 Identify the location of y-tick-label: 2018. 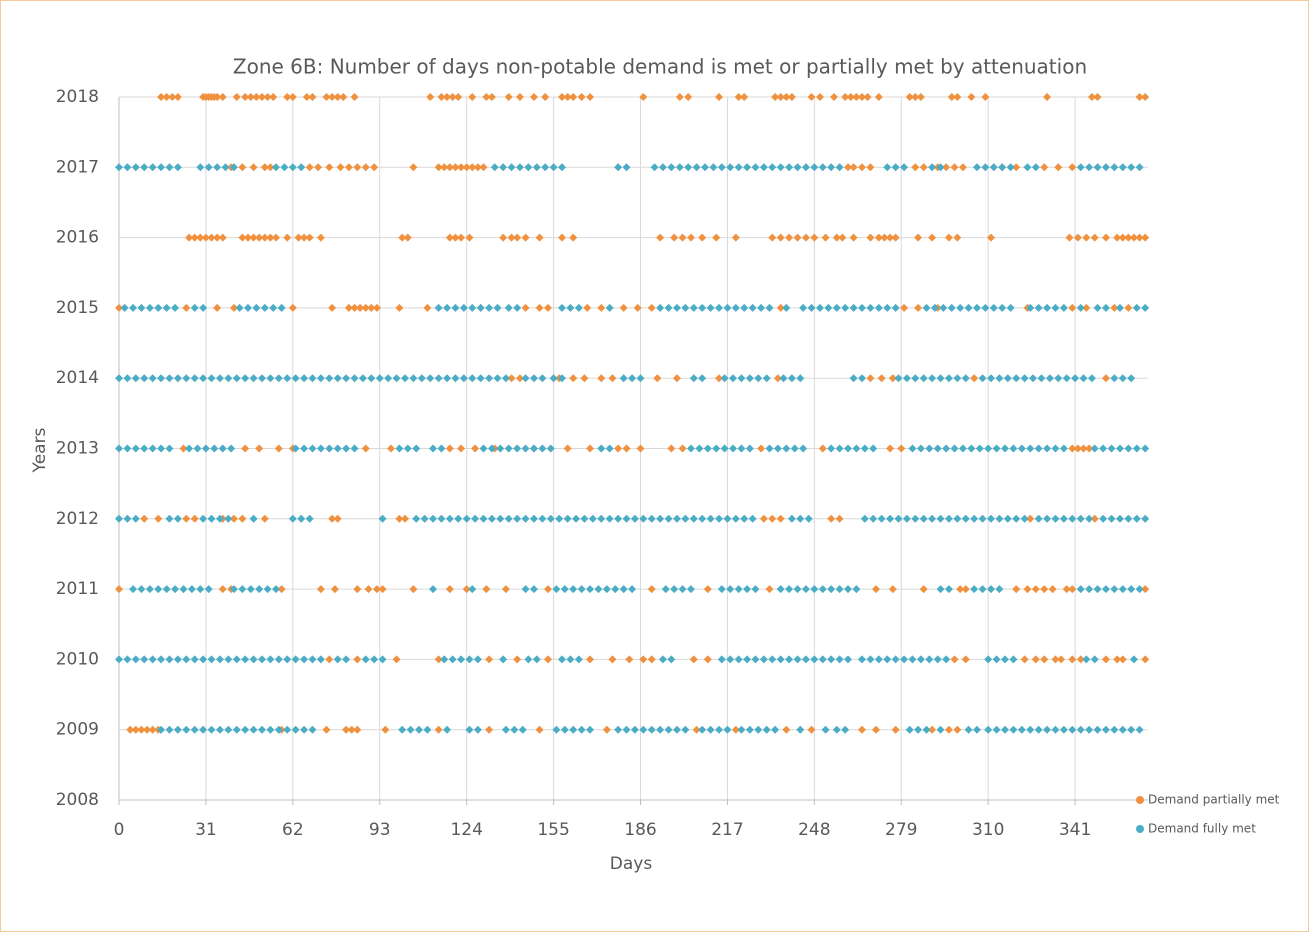
(77, 97).